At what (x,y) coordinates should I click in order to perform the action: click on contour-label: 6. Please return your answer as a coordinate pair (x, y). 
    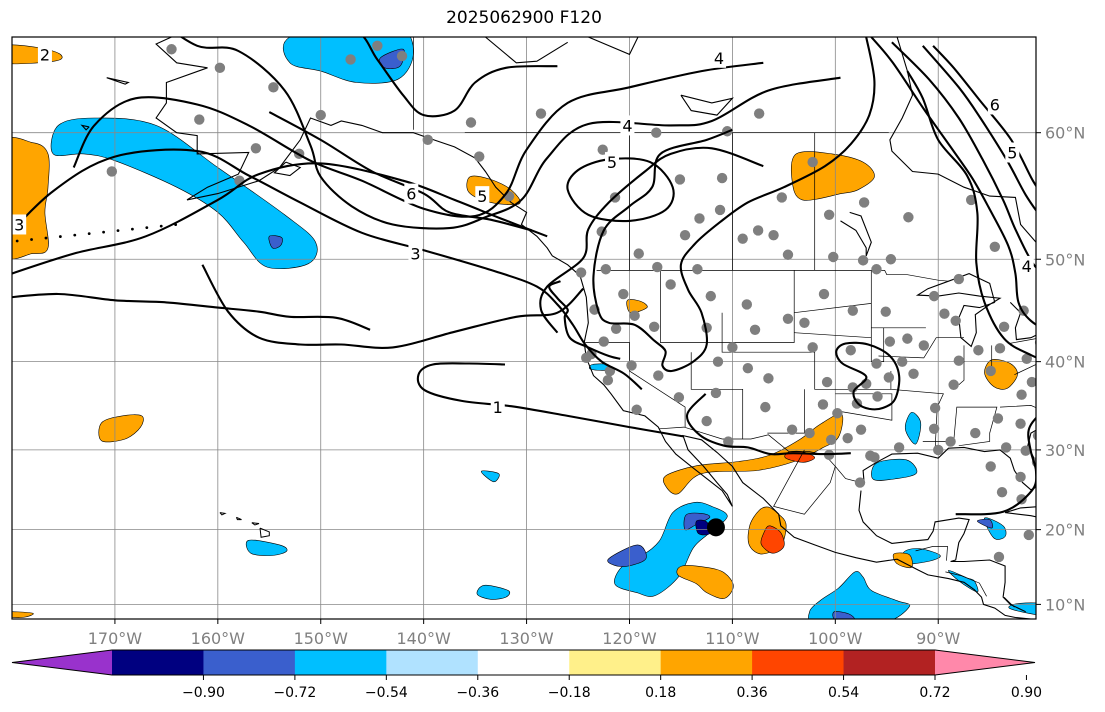
    Looking at the image, I should click on (995, 104).